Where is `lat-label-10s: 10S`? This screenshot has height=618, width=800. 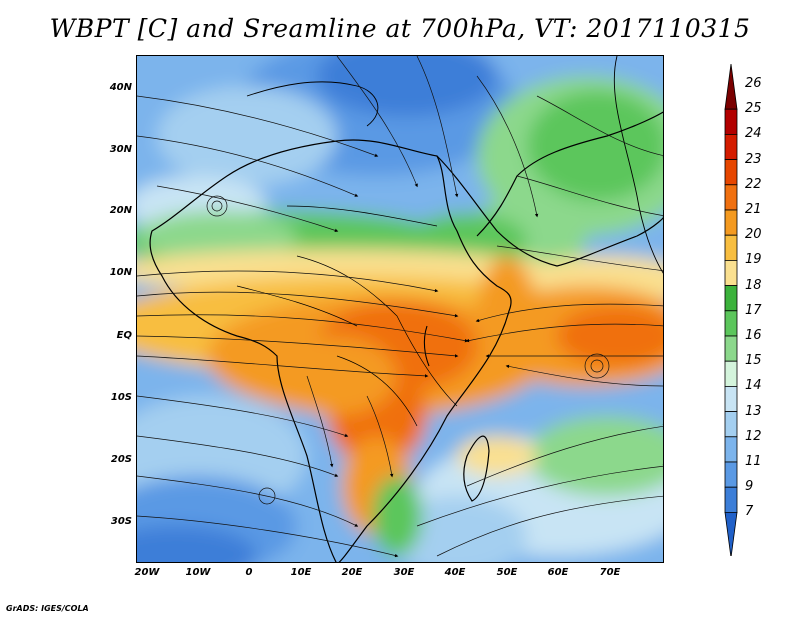 lat-label-10s: 10S is located at coordinates (121, 397).